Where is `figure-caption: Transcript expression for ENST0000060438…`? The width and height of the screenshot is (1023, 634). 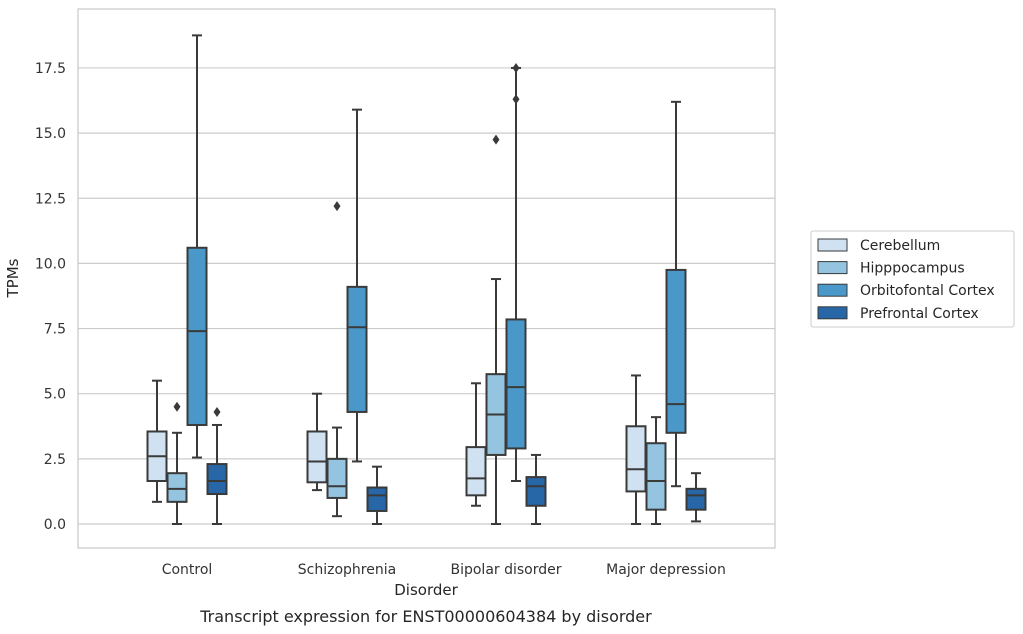 figure-caption: Transcript expression for ENST0000060438… is located at coordinates (425, 616).